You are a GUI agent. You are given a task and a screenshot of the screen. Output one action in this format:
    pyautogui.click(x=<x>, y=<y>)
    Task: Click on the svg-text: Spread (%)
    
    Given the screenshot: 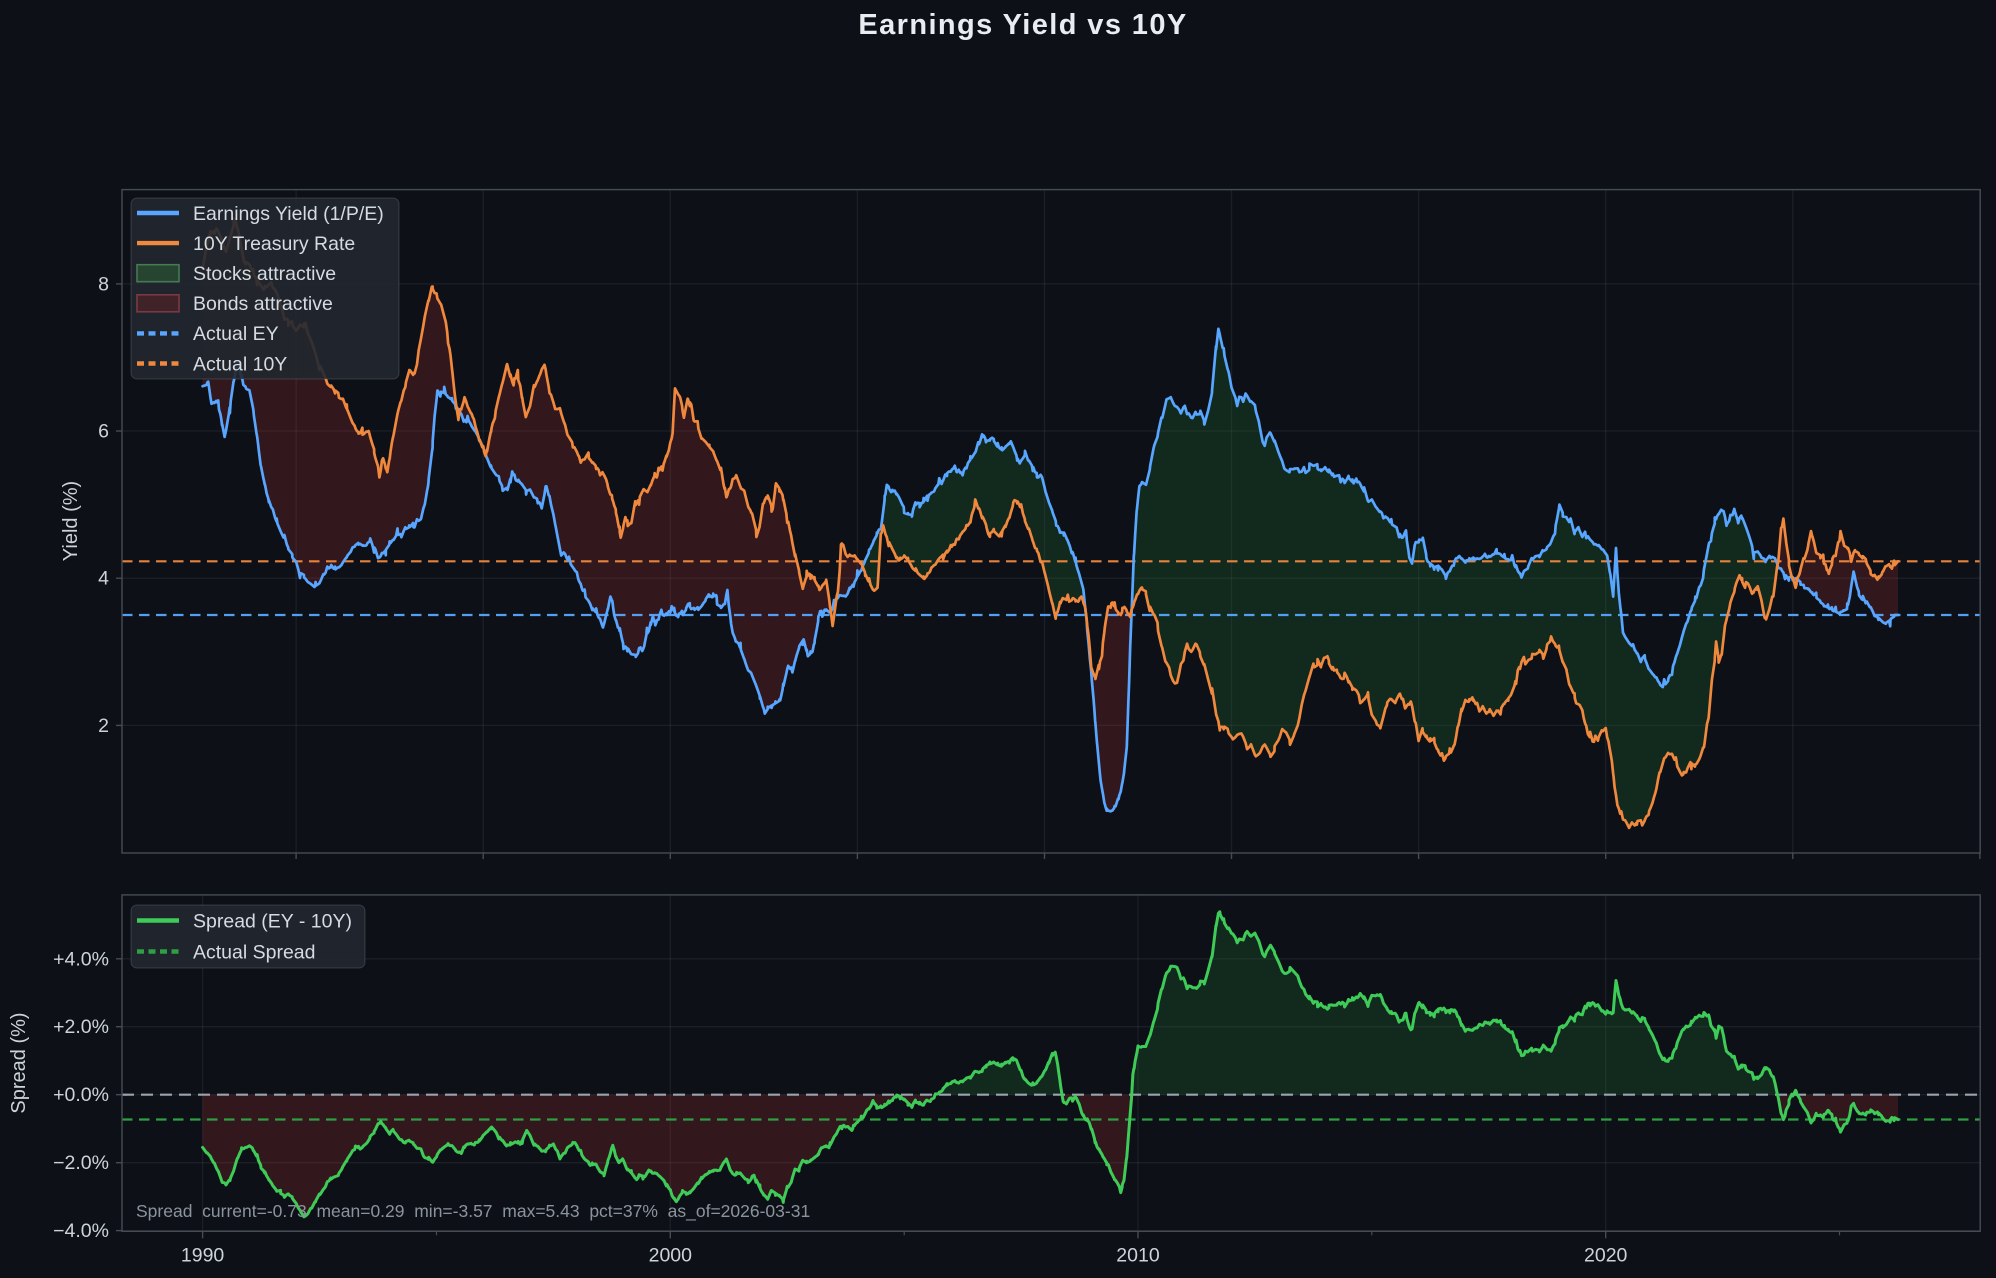 What is the action you would take?
    pyautogui.click(x=19, y=1062)
    